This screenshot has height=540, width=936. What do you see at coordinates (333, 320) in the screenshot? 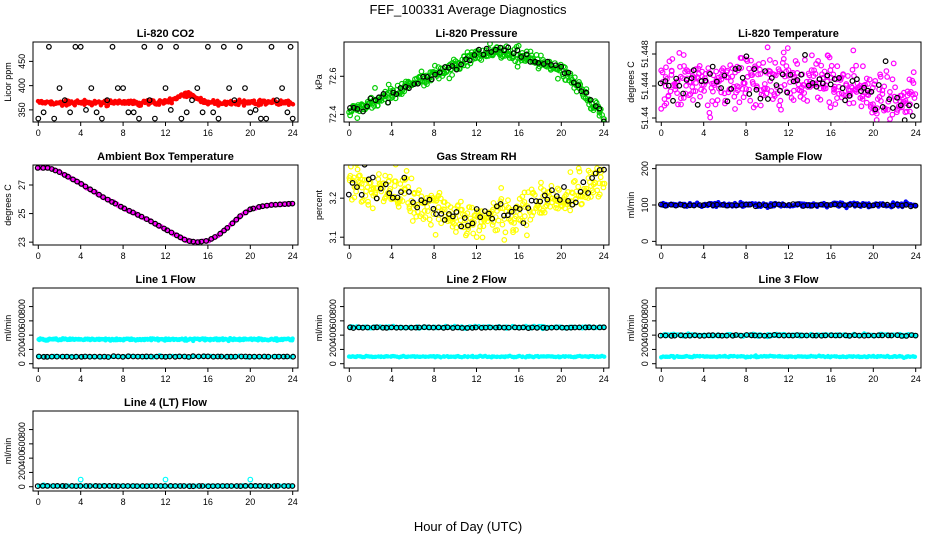
I see `y-tick-label: 600` at bounding box center [333, 320].